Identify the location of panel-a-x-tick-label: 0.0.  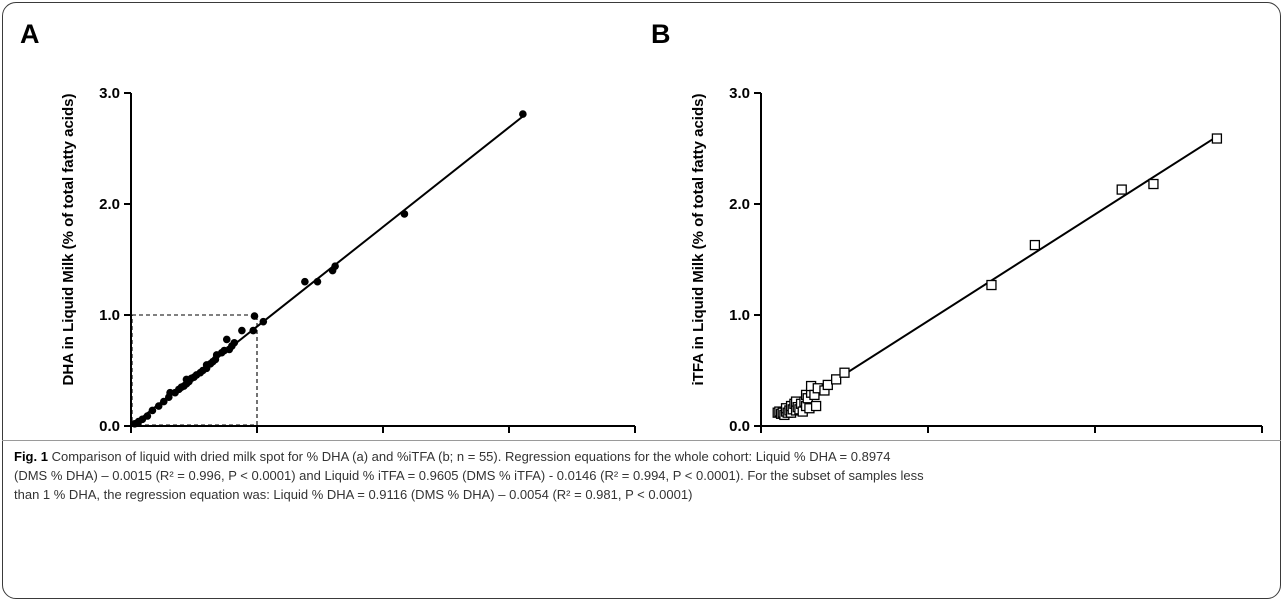
(131, 438).